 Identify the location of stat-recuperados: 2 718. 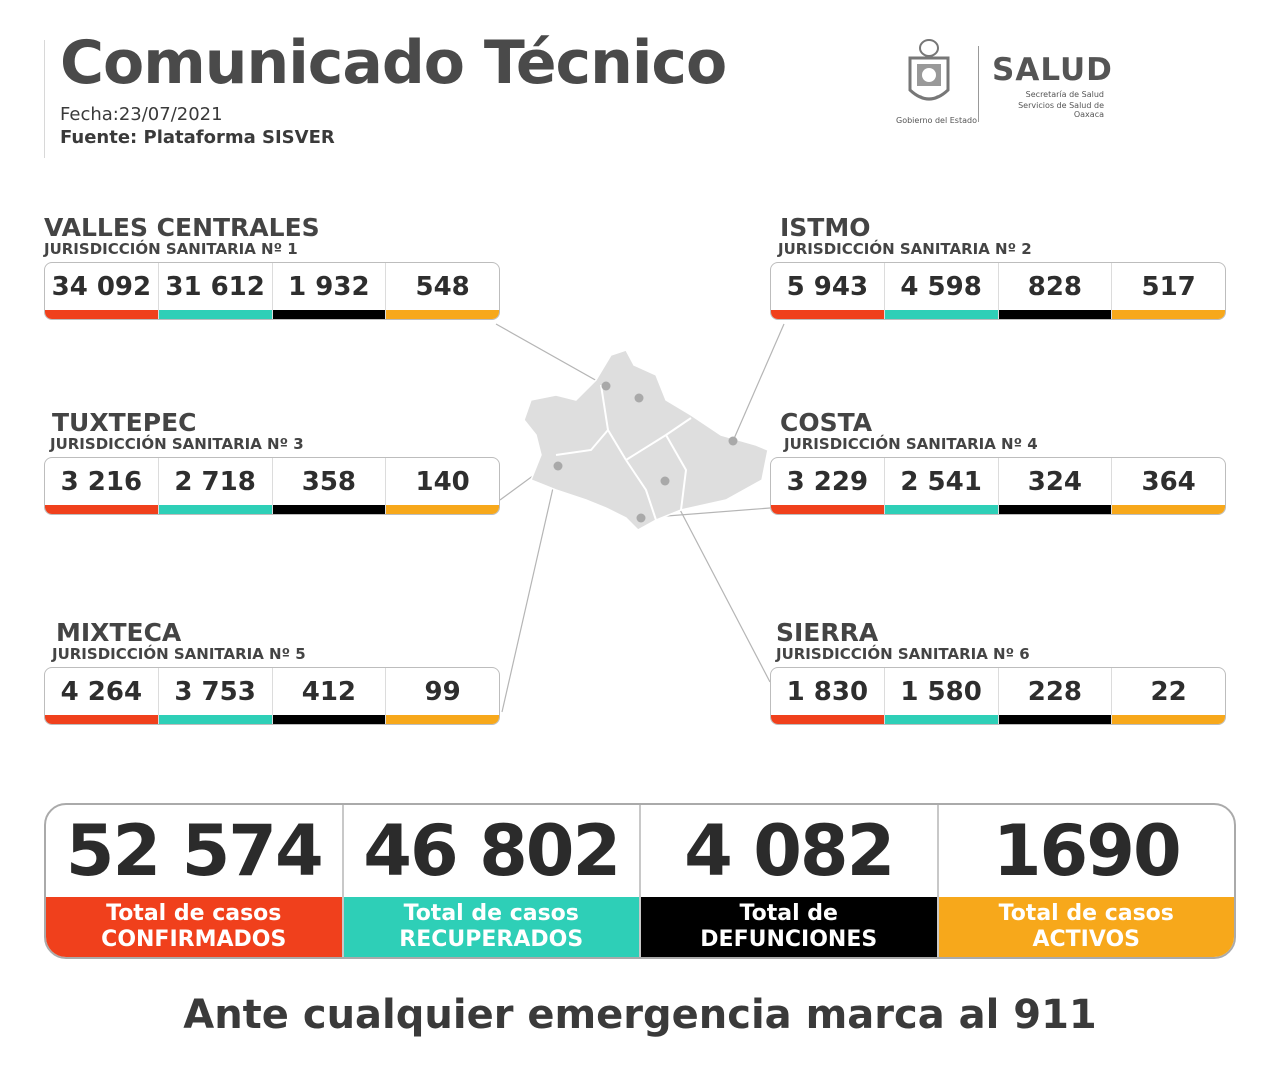
(215, 486).